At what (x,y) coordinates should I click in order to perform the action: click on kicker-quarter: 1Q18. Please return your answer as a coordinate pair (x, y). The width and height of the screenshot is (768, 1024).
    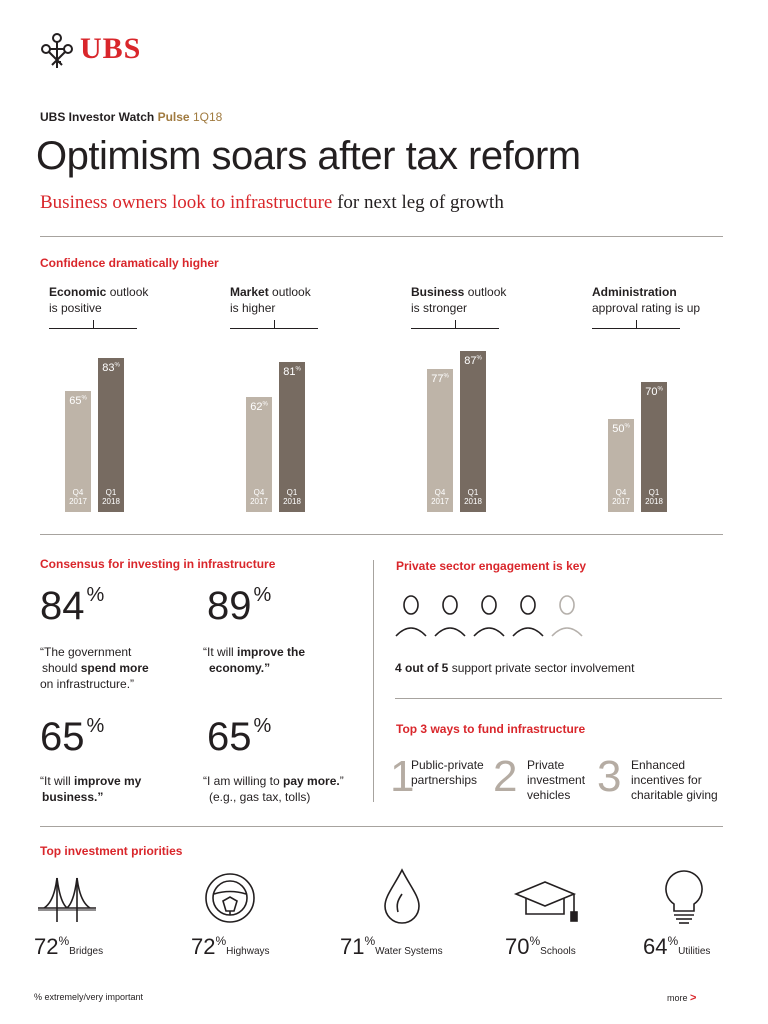
    Looking at the image, I should click on (207, 117).